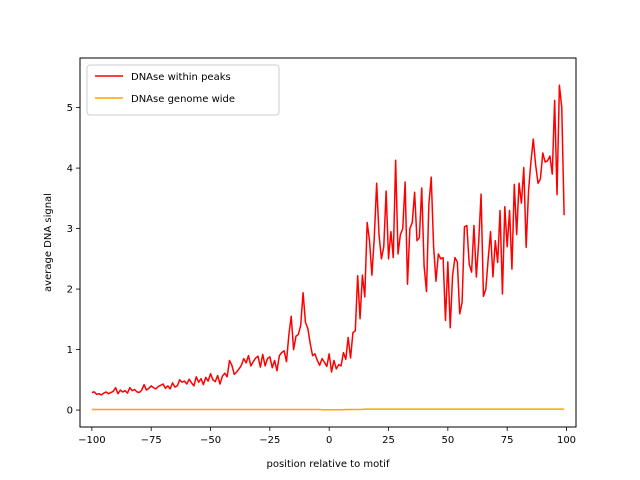 The height and width of the screenshot is (480, 640). I want to click on x-tick-label: 75, so click(507, 440).